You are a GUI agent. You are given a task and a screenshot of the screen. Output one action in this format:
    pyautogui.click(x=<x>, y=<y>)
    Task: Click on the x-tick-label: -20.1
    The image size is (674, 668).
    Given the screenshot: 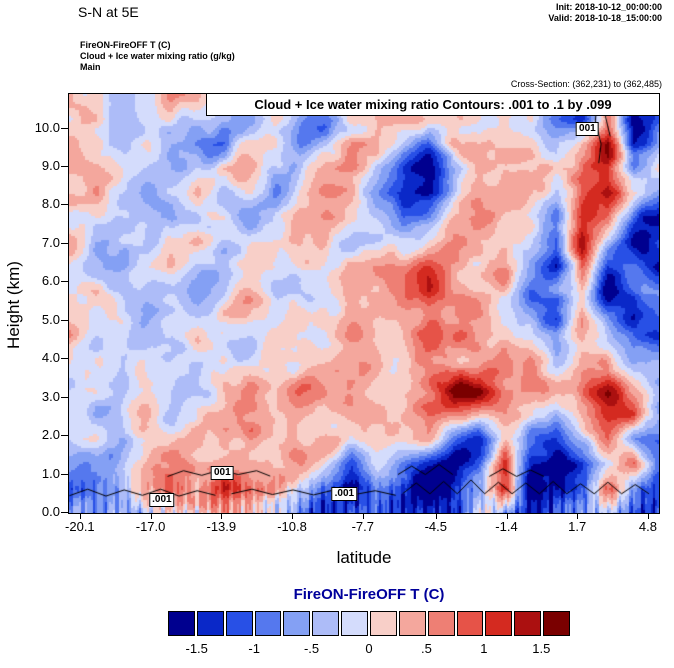 What is the action you would take?
    pyautogui.click(x=80, y=526)
    